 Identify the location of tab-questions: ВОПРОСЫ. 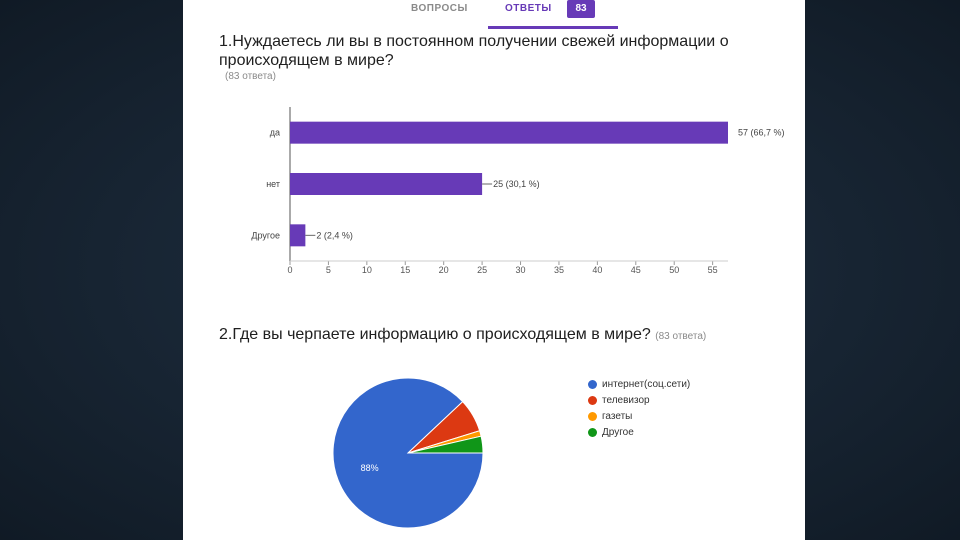
(439, 8).